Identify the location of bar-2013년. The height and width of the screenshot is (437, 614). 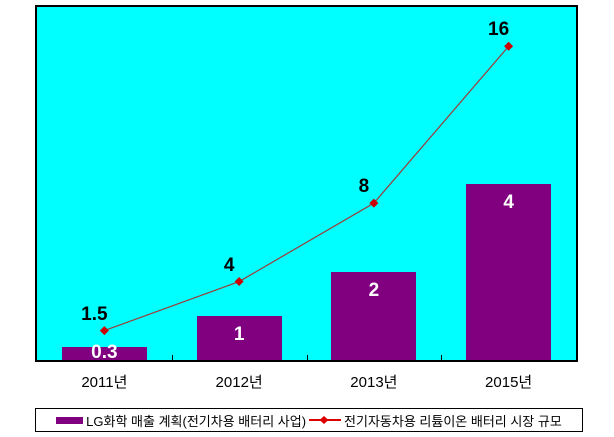
(374, 315).